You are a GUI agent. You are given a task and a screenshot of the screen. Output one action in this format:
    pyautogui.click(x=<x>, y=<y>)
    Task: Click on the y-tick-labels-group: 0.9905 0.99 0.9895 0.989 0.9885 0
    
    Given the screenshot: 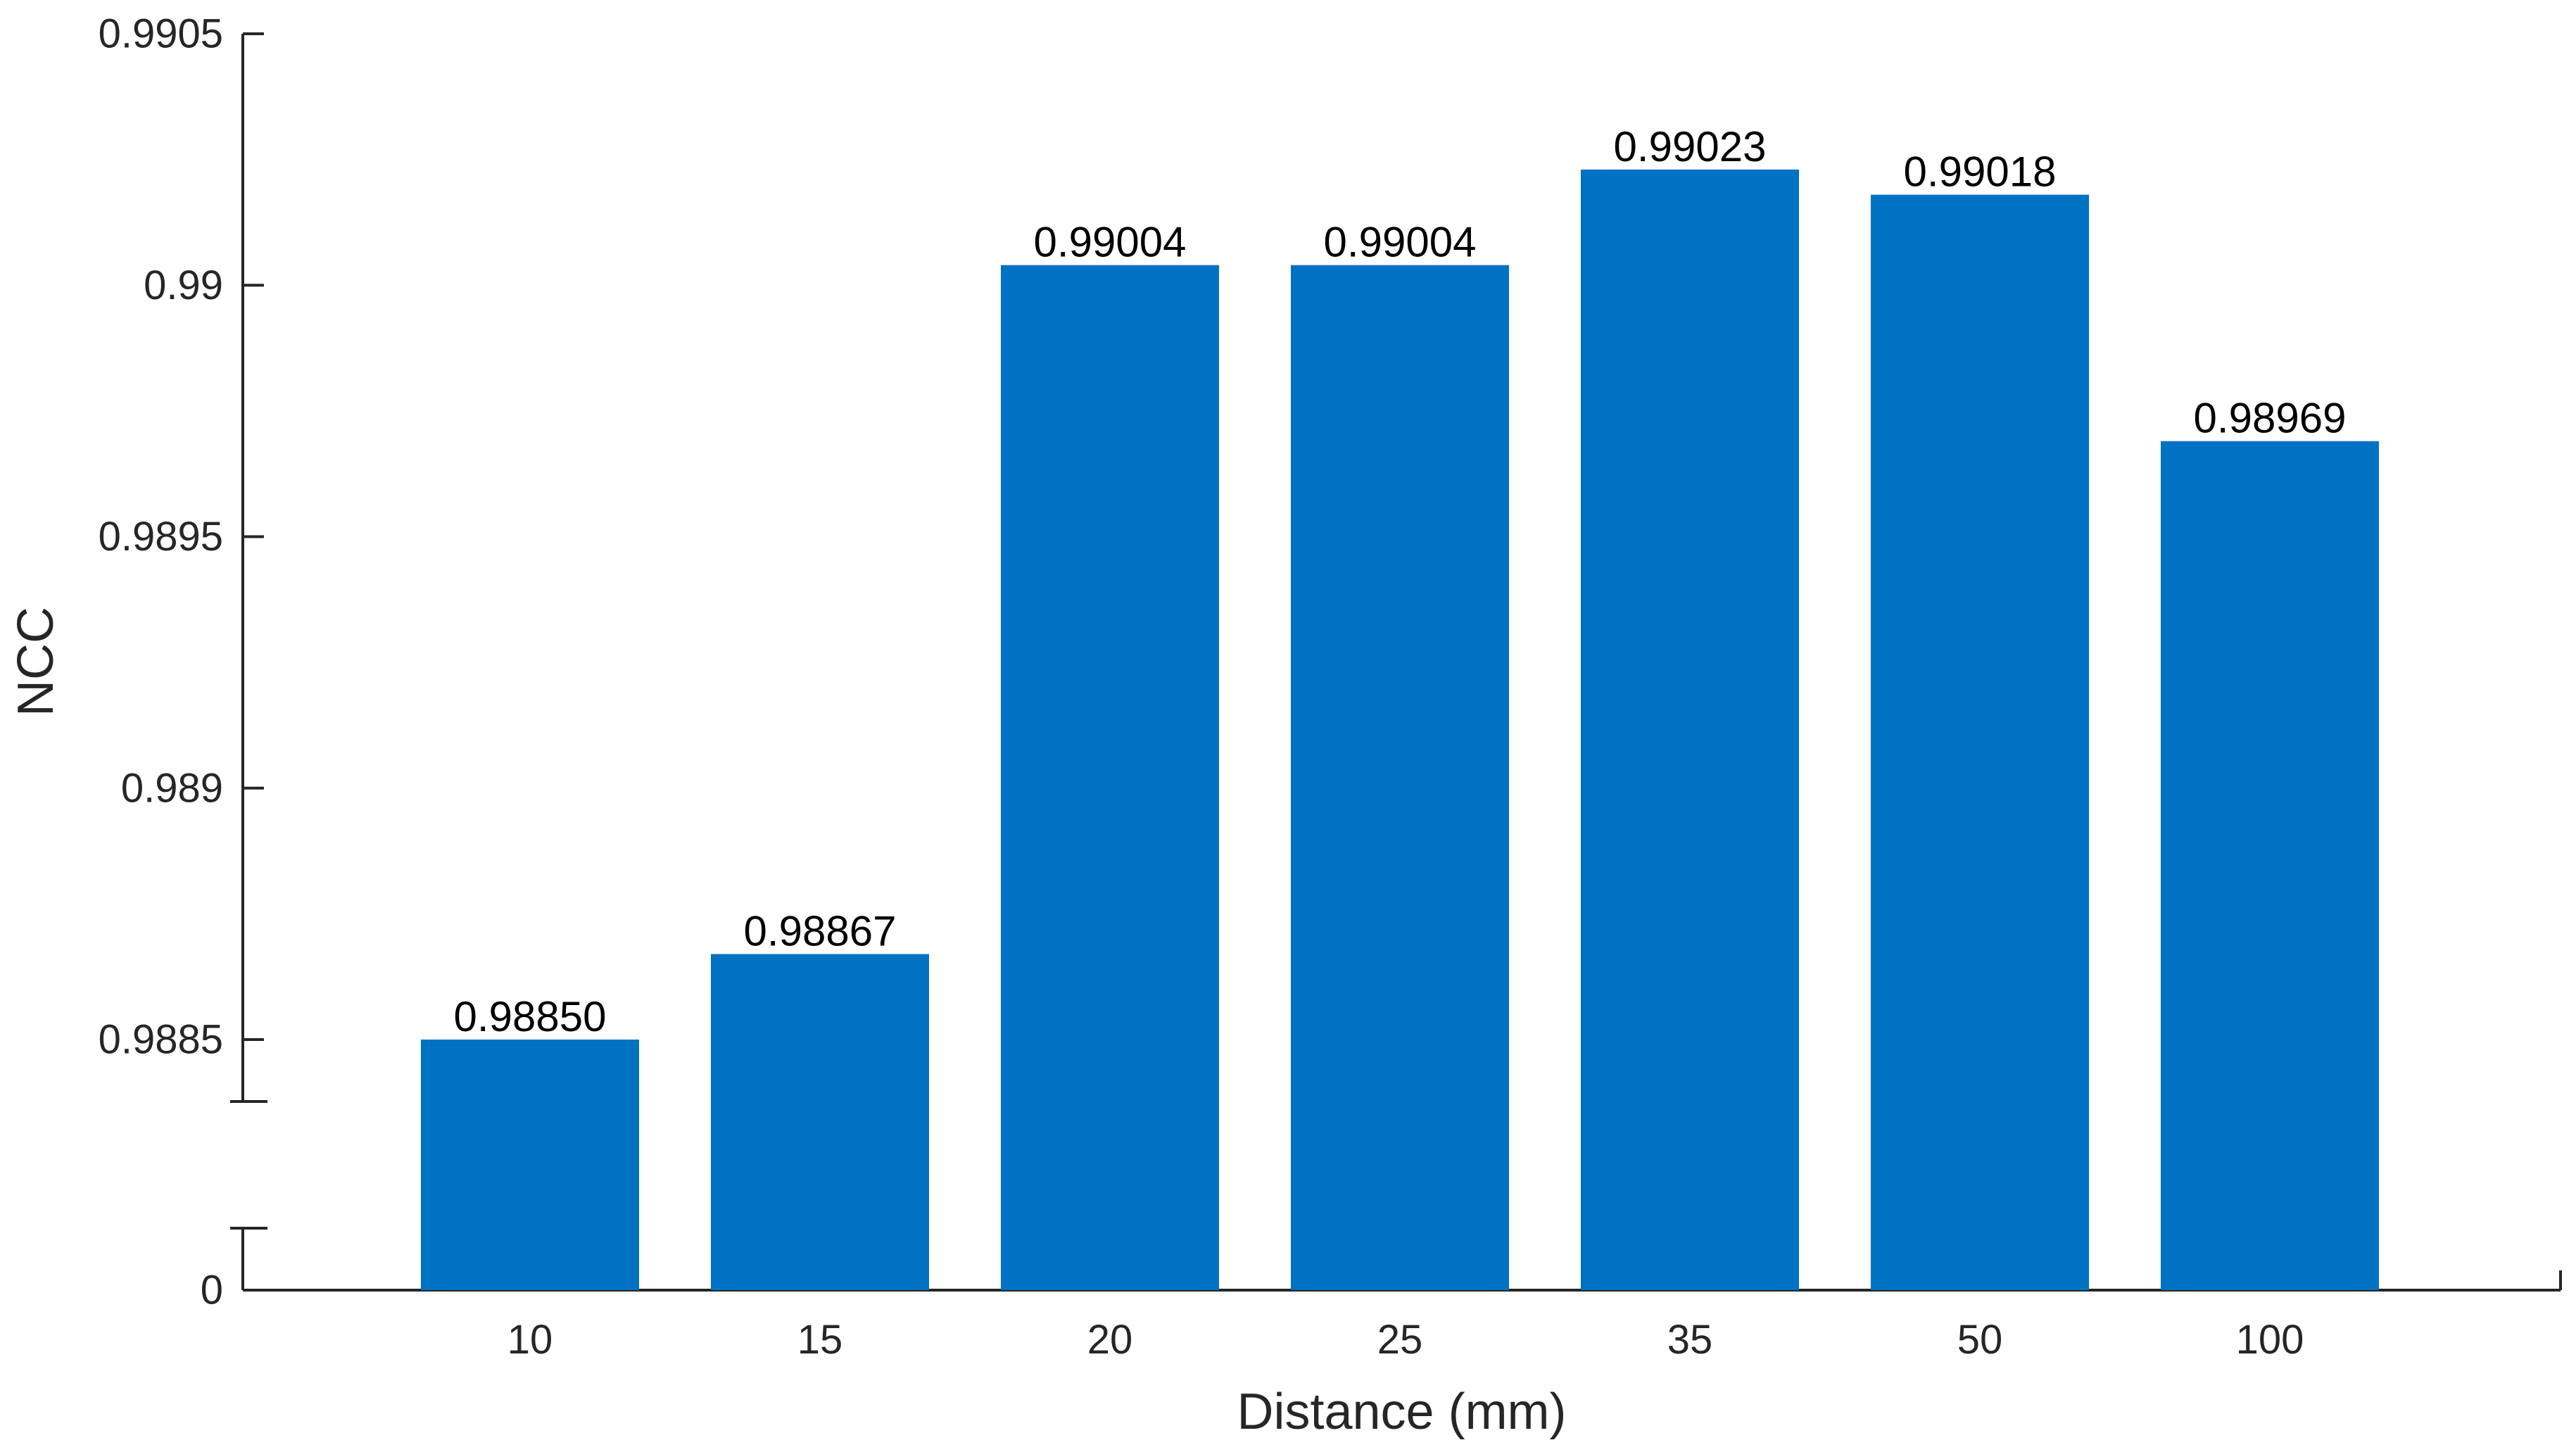 What is the action you would take?
    pyautogui.click(x=161, y=662)
    